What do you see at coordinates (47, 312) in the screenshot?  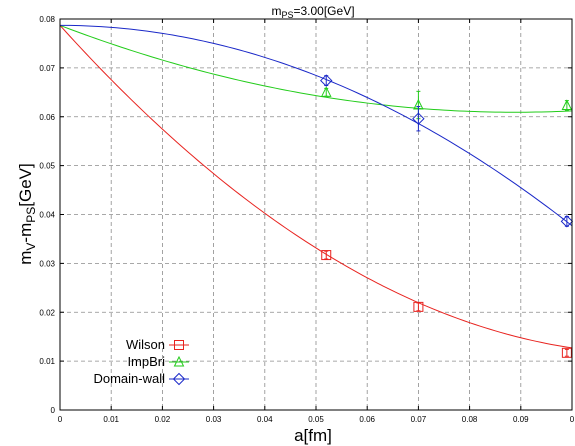 I see `y-tick-label: 0.02` at bounding box center [47, 312].